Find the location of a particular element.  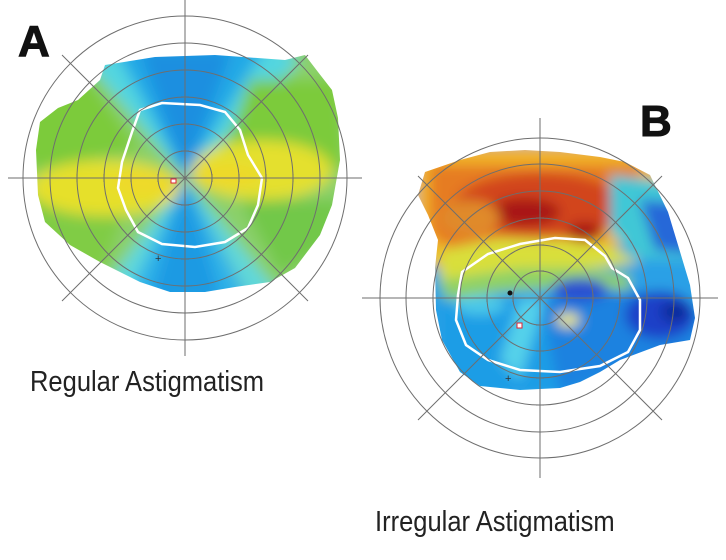

panel-b-axis-ticks is located at coordinates (540, 298).